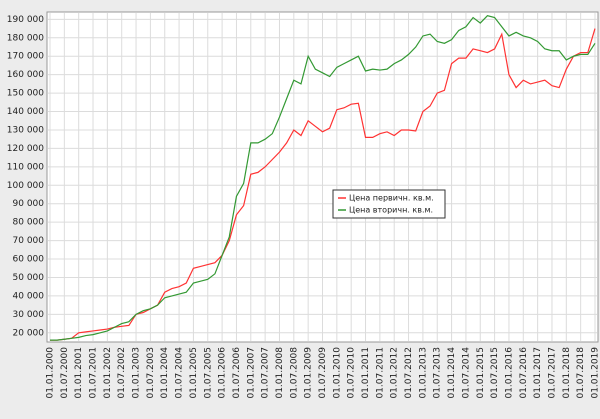 This screenshot has height=419, width=600. What do you see at coordinates (395, 373) in the screenshot?
I see `x-tick-label: 01.01.2012` at bounding box center [395, 373].